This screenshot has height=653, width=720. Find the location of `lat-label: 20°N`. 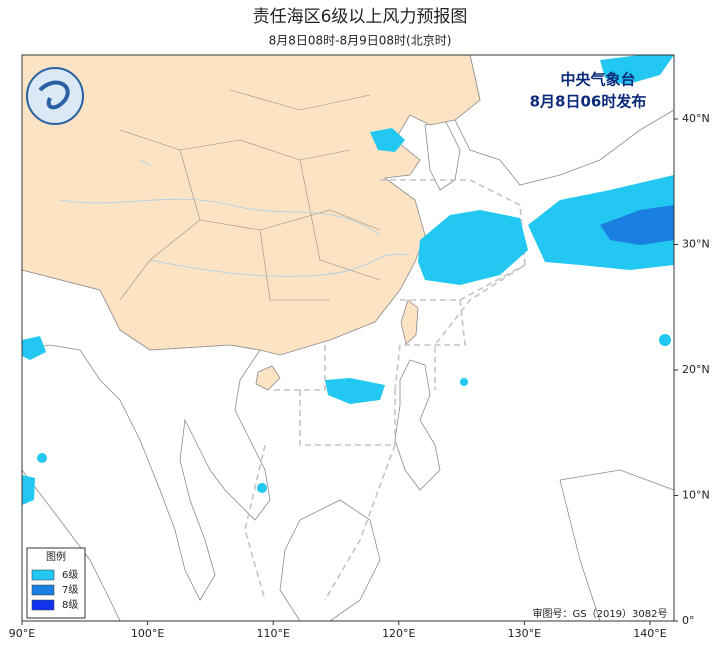

lat-label: 20°N is located at coordinates (696, 369).